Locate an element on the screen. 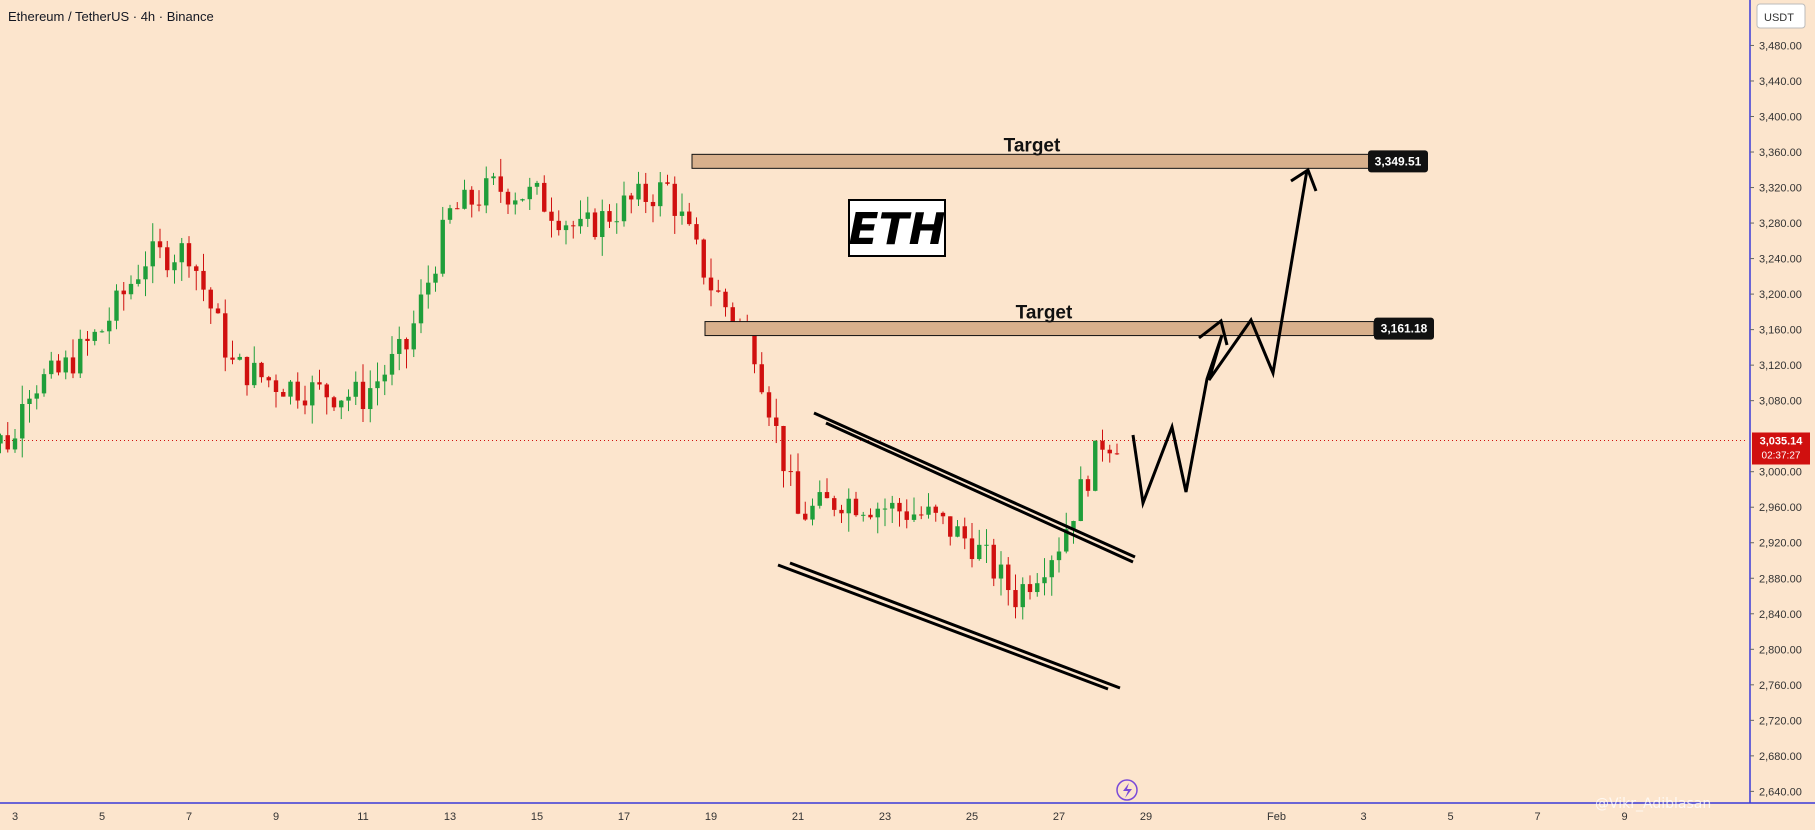  price-tick-label: 3,440.00 is located at coordinates (1780, 82).